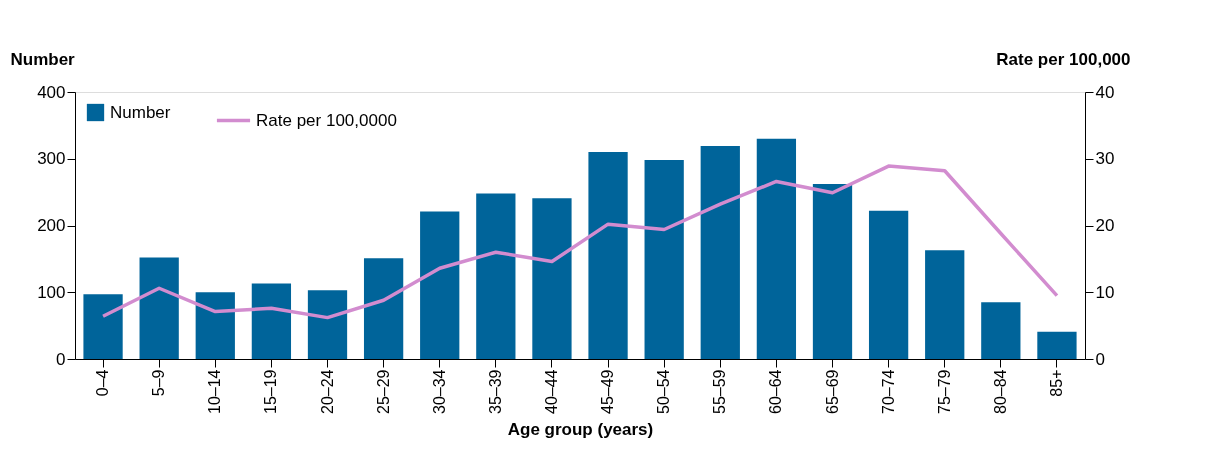  What do you see at coordinates (1105, 292) in the screenshot?
I see `y2-tick-label: 10` at bounding box center [1105, 292].